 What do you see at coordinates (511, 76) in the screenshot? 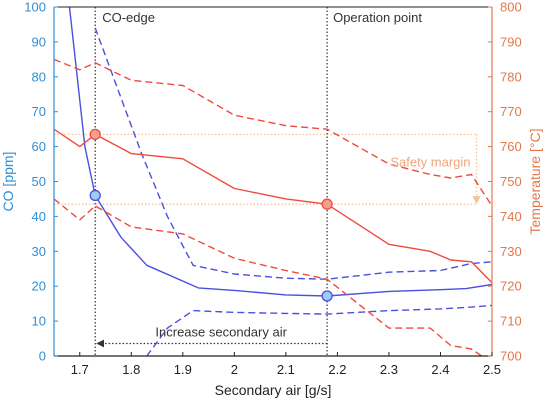
I see `y-right-tick-label: 780` at bounding box center [511, 76].